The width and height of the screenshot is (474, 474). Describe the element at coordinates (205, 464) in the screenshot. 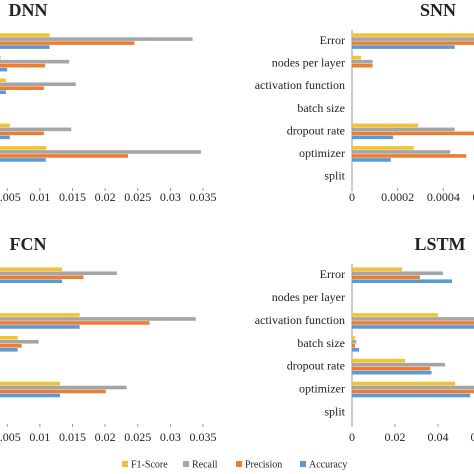

I see `legend-label: Recall` at that location.